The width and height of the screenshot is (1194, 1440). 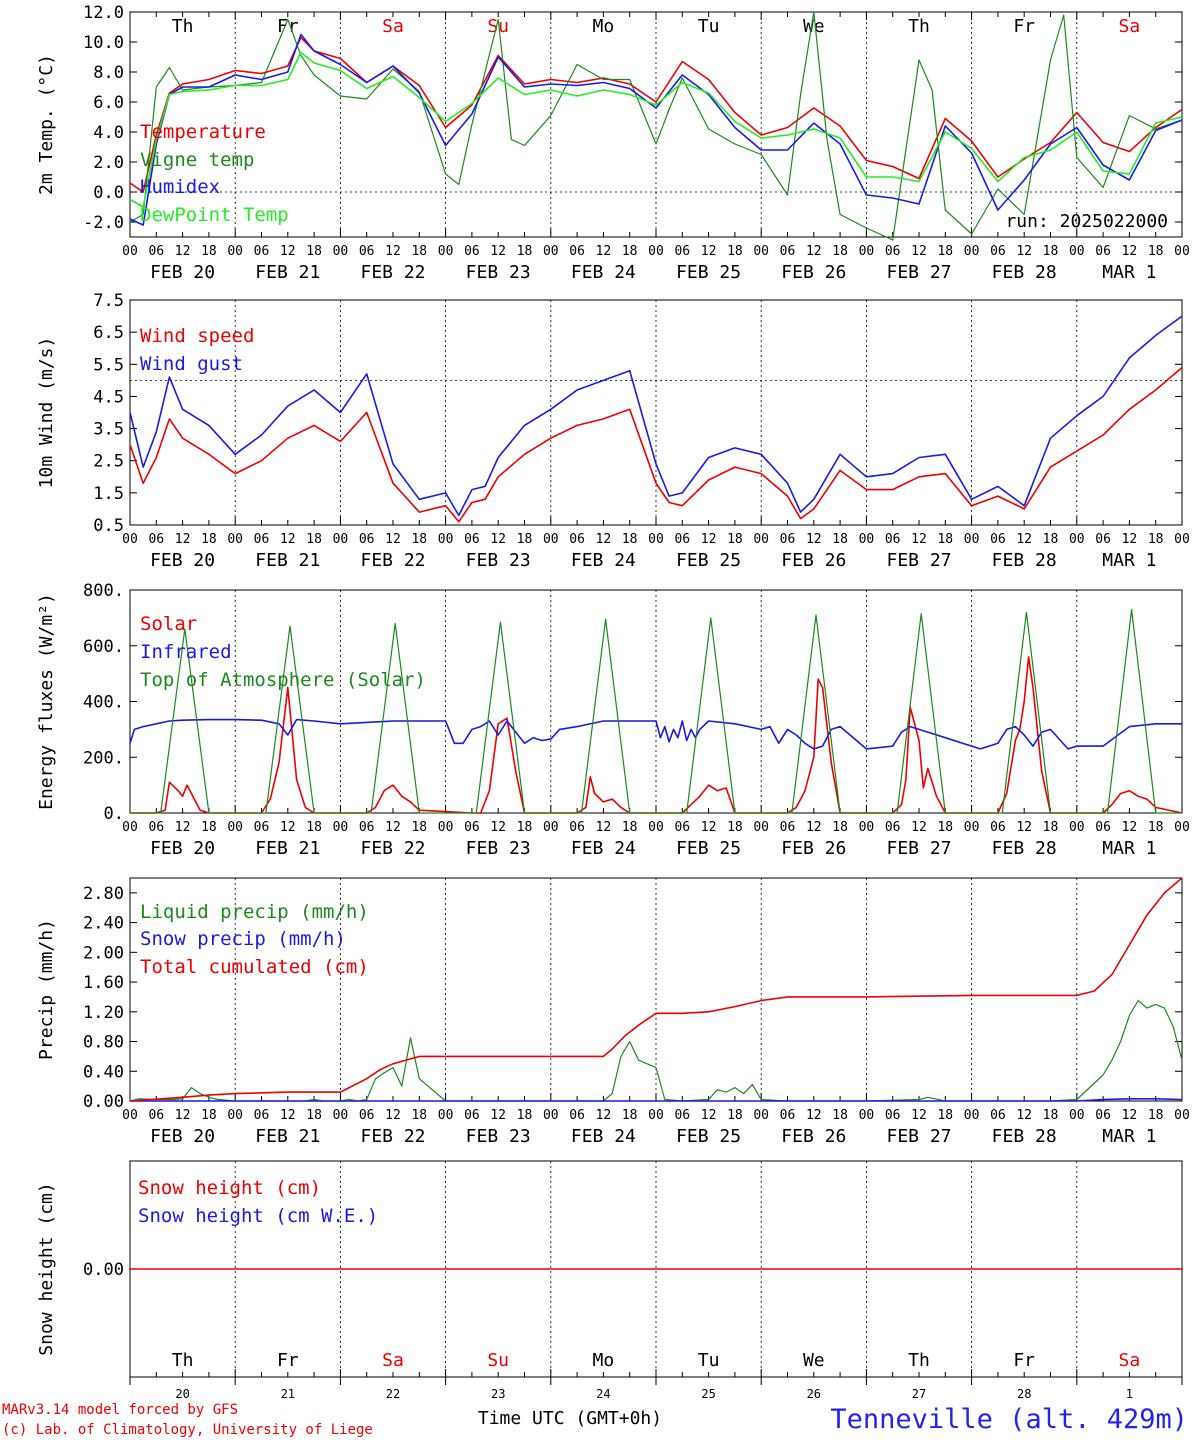 I want to click on day-number-label: 22, so click(x=393, y=1394).